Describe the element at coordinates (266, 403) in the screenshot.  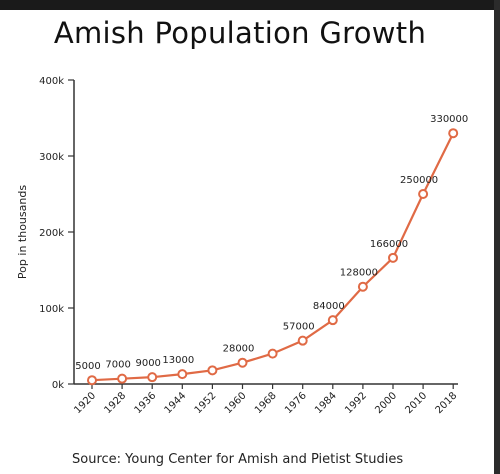
I see `x-tick-label: 1968` at that location.